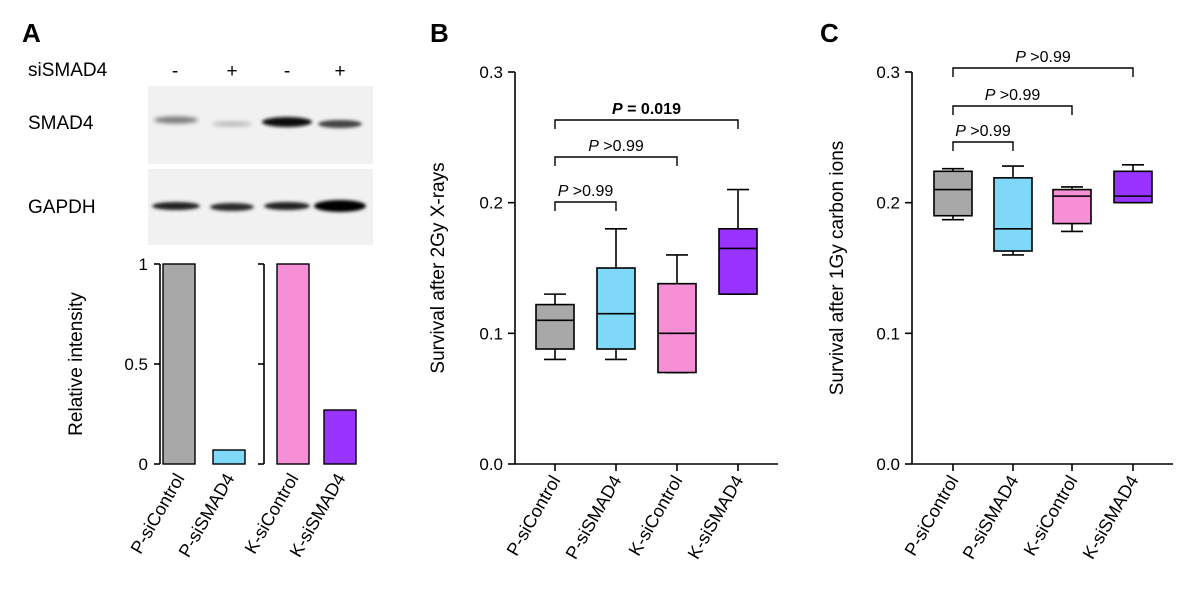 The width and height of the screenshot is (1188, 590). Describe the element at coordinates (656, 515) in the screenshot. I see `chart-b-category-label: K-siControl` at that location.